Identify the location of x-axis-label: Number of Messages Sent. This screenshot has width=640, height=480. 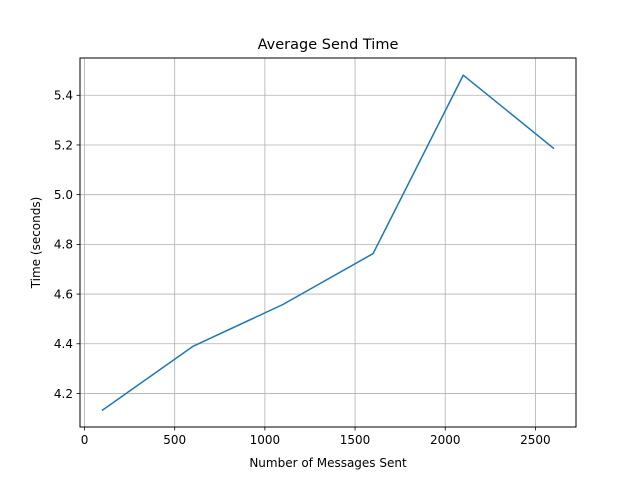
(328, 463).